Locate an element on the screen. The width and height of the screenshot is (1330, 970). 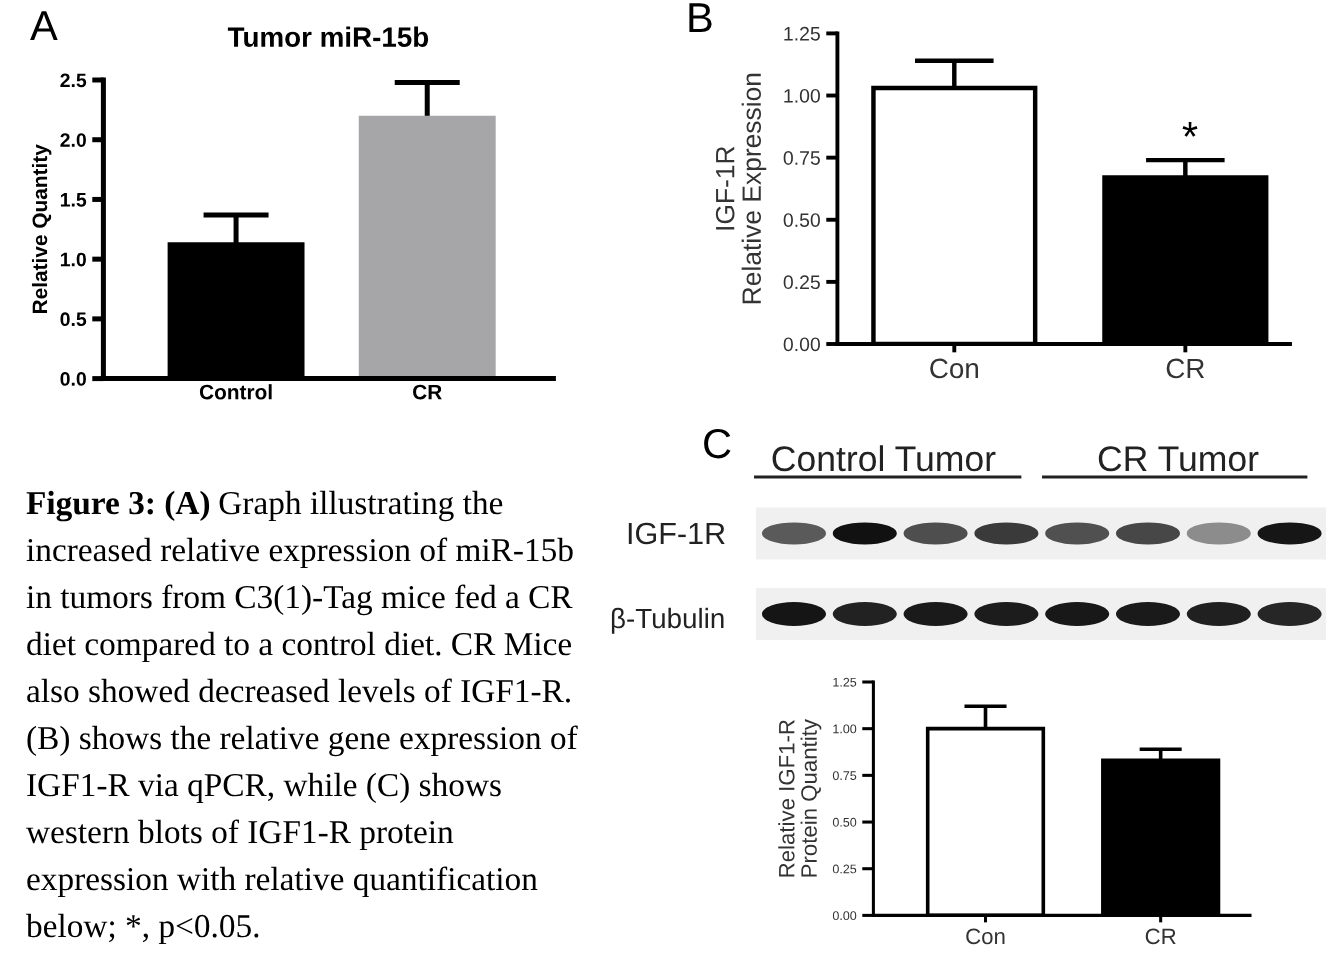
text: β-Tubulin is located at coordinates (667, 620).